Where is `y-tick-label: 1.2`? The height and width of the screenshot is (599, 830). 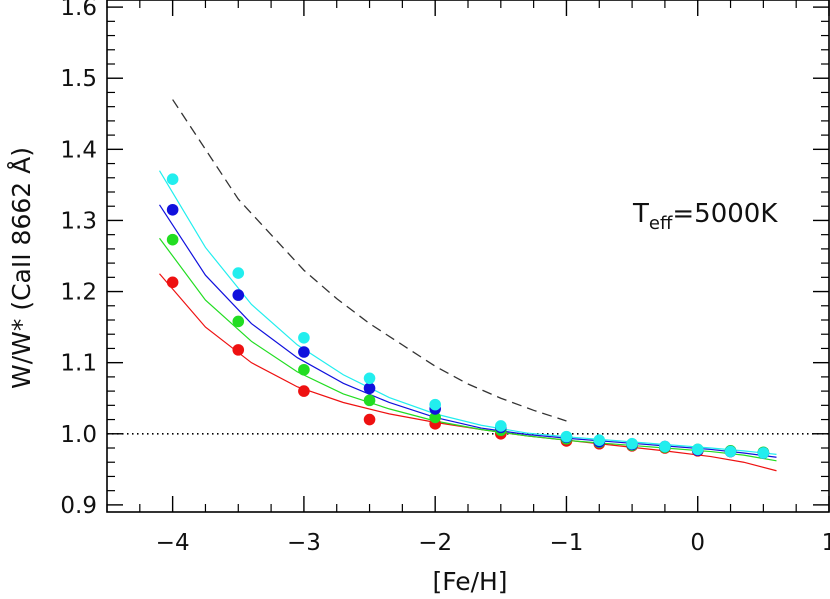
y-tick-label: 1.2 is located at coordinates (78, 293).